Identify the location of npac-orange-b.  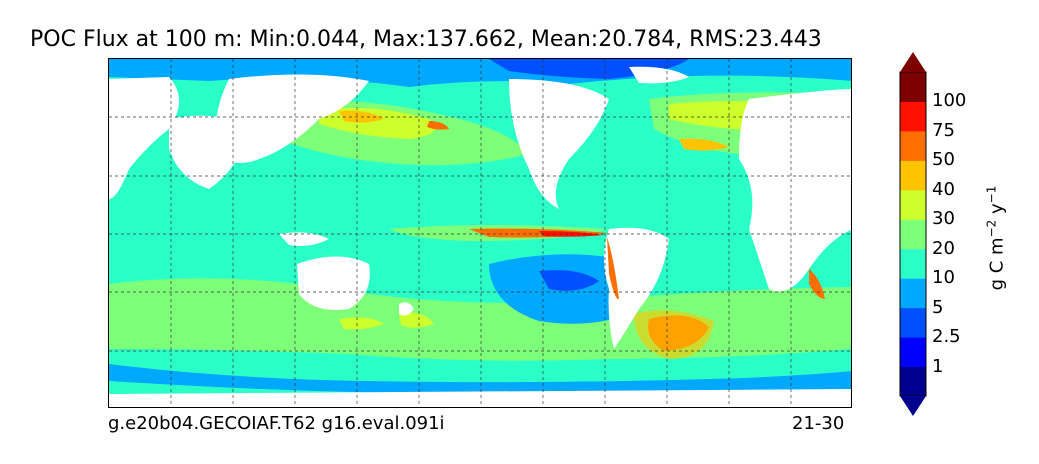
(438, 125).